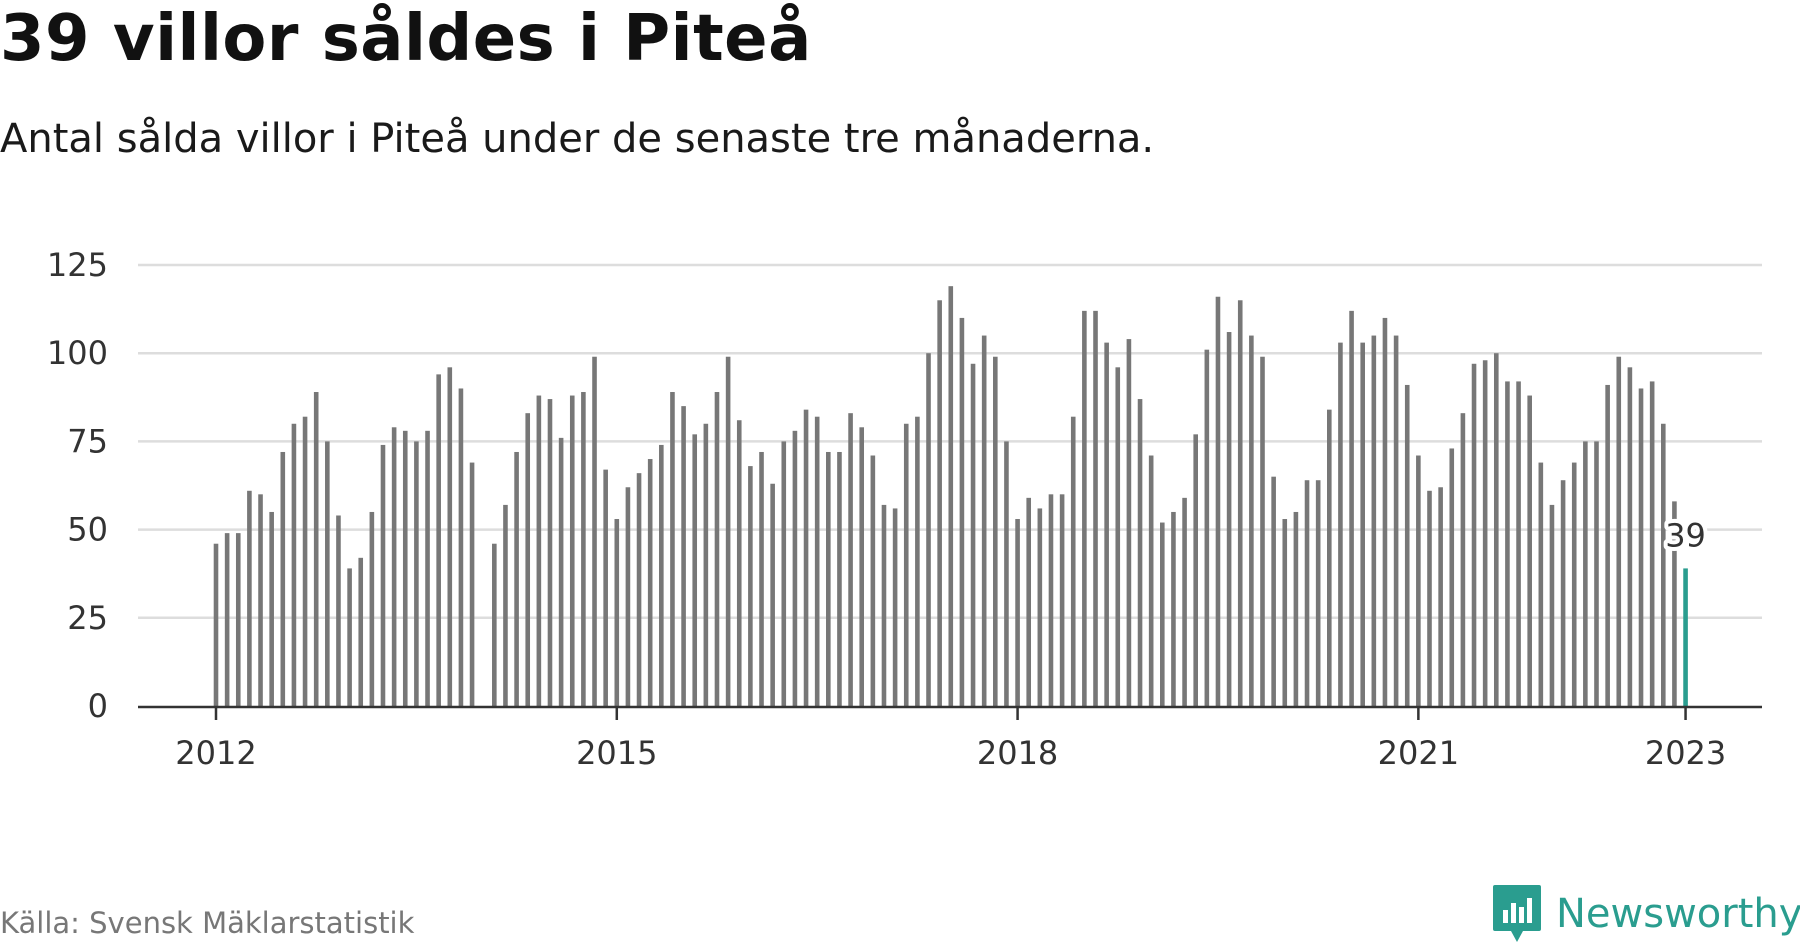  Describe the element at coordinates (77, 265) in the screenshot. I see `y-tick-label: 125` at that location.